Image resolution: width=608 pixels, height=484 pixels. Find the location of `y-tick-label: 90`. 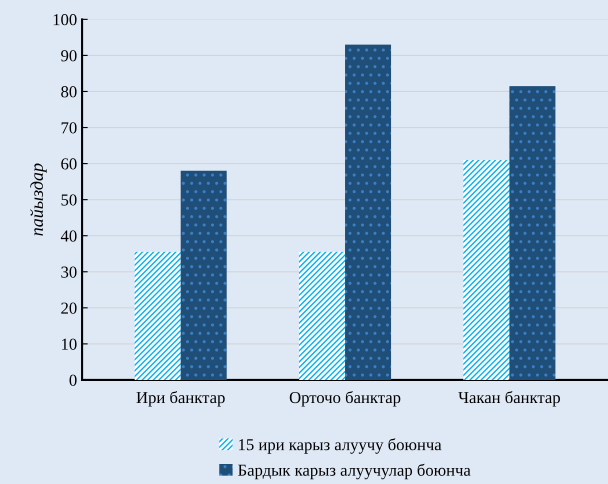

y-tick-label: 90 is located at coordinates (69, 56).